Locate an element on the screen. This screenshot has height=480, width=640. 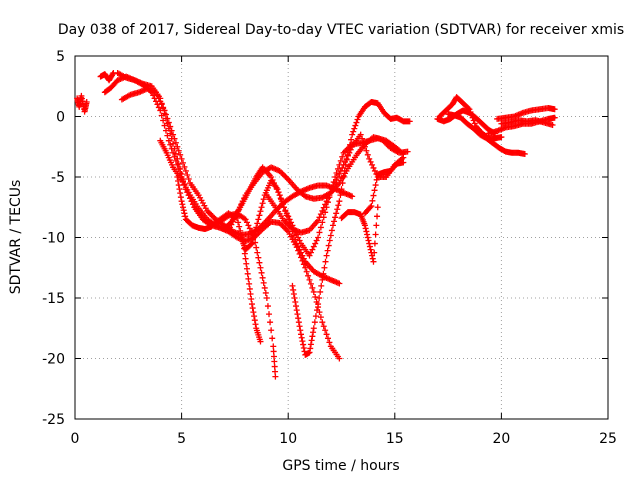
y-tick-label: -10 is located at coordinates (53, 239).